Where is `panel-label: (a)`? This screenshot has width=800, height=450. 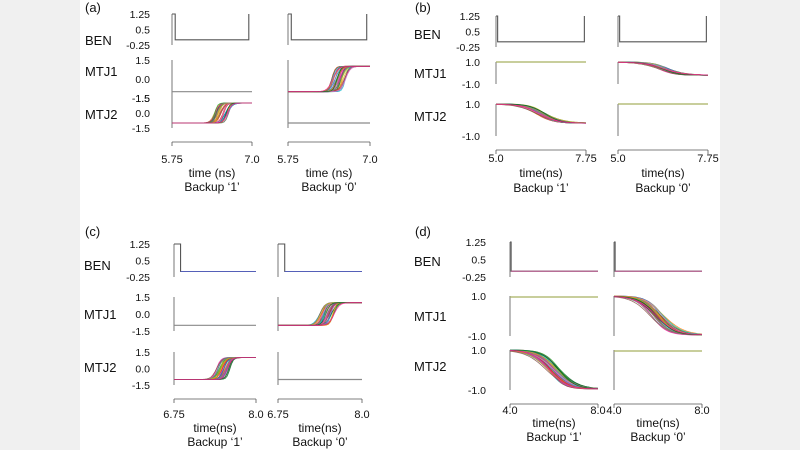 panel-label: (a) is located at coordinates (93, 7).